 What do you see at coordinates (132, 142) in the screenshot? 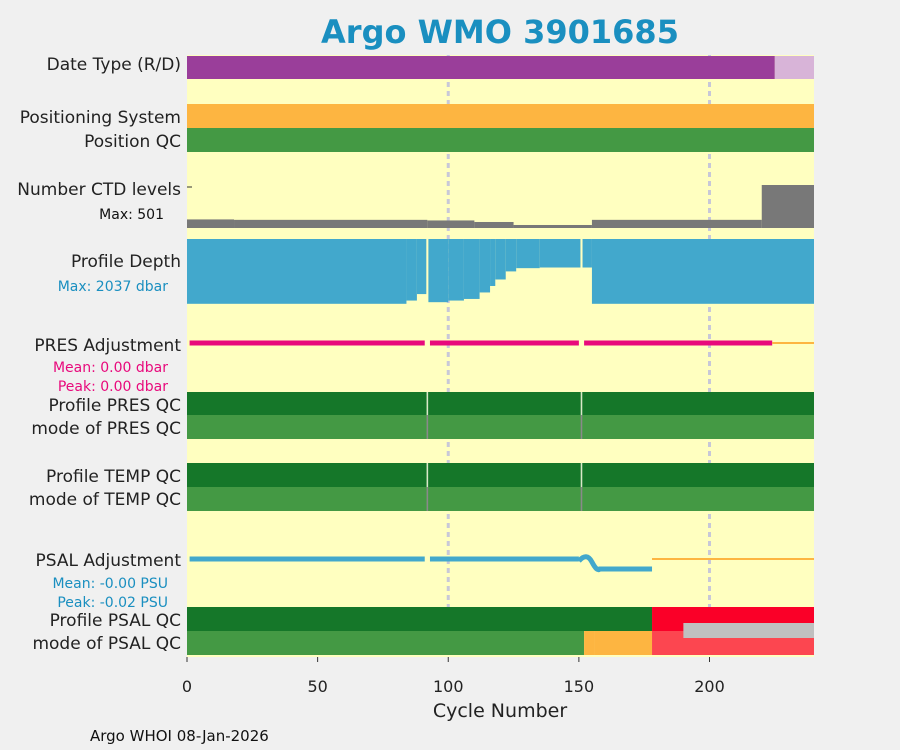
I see `label-position-qc: Position QC` at bounding box center [132, 142].